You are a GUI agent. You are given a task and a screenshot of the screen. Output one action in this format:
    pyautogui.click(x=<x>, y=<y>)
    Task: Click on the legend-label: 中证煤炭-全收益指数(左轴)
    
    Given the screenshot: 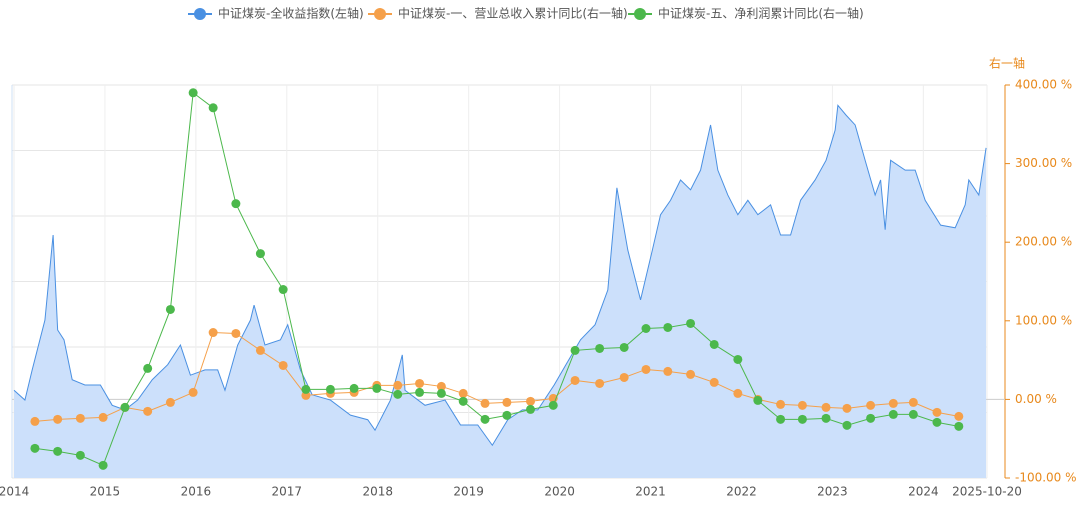 What is the action you would take?
    pyautogui.click(x=291, y=13)
    